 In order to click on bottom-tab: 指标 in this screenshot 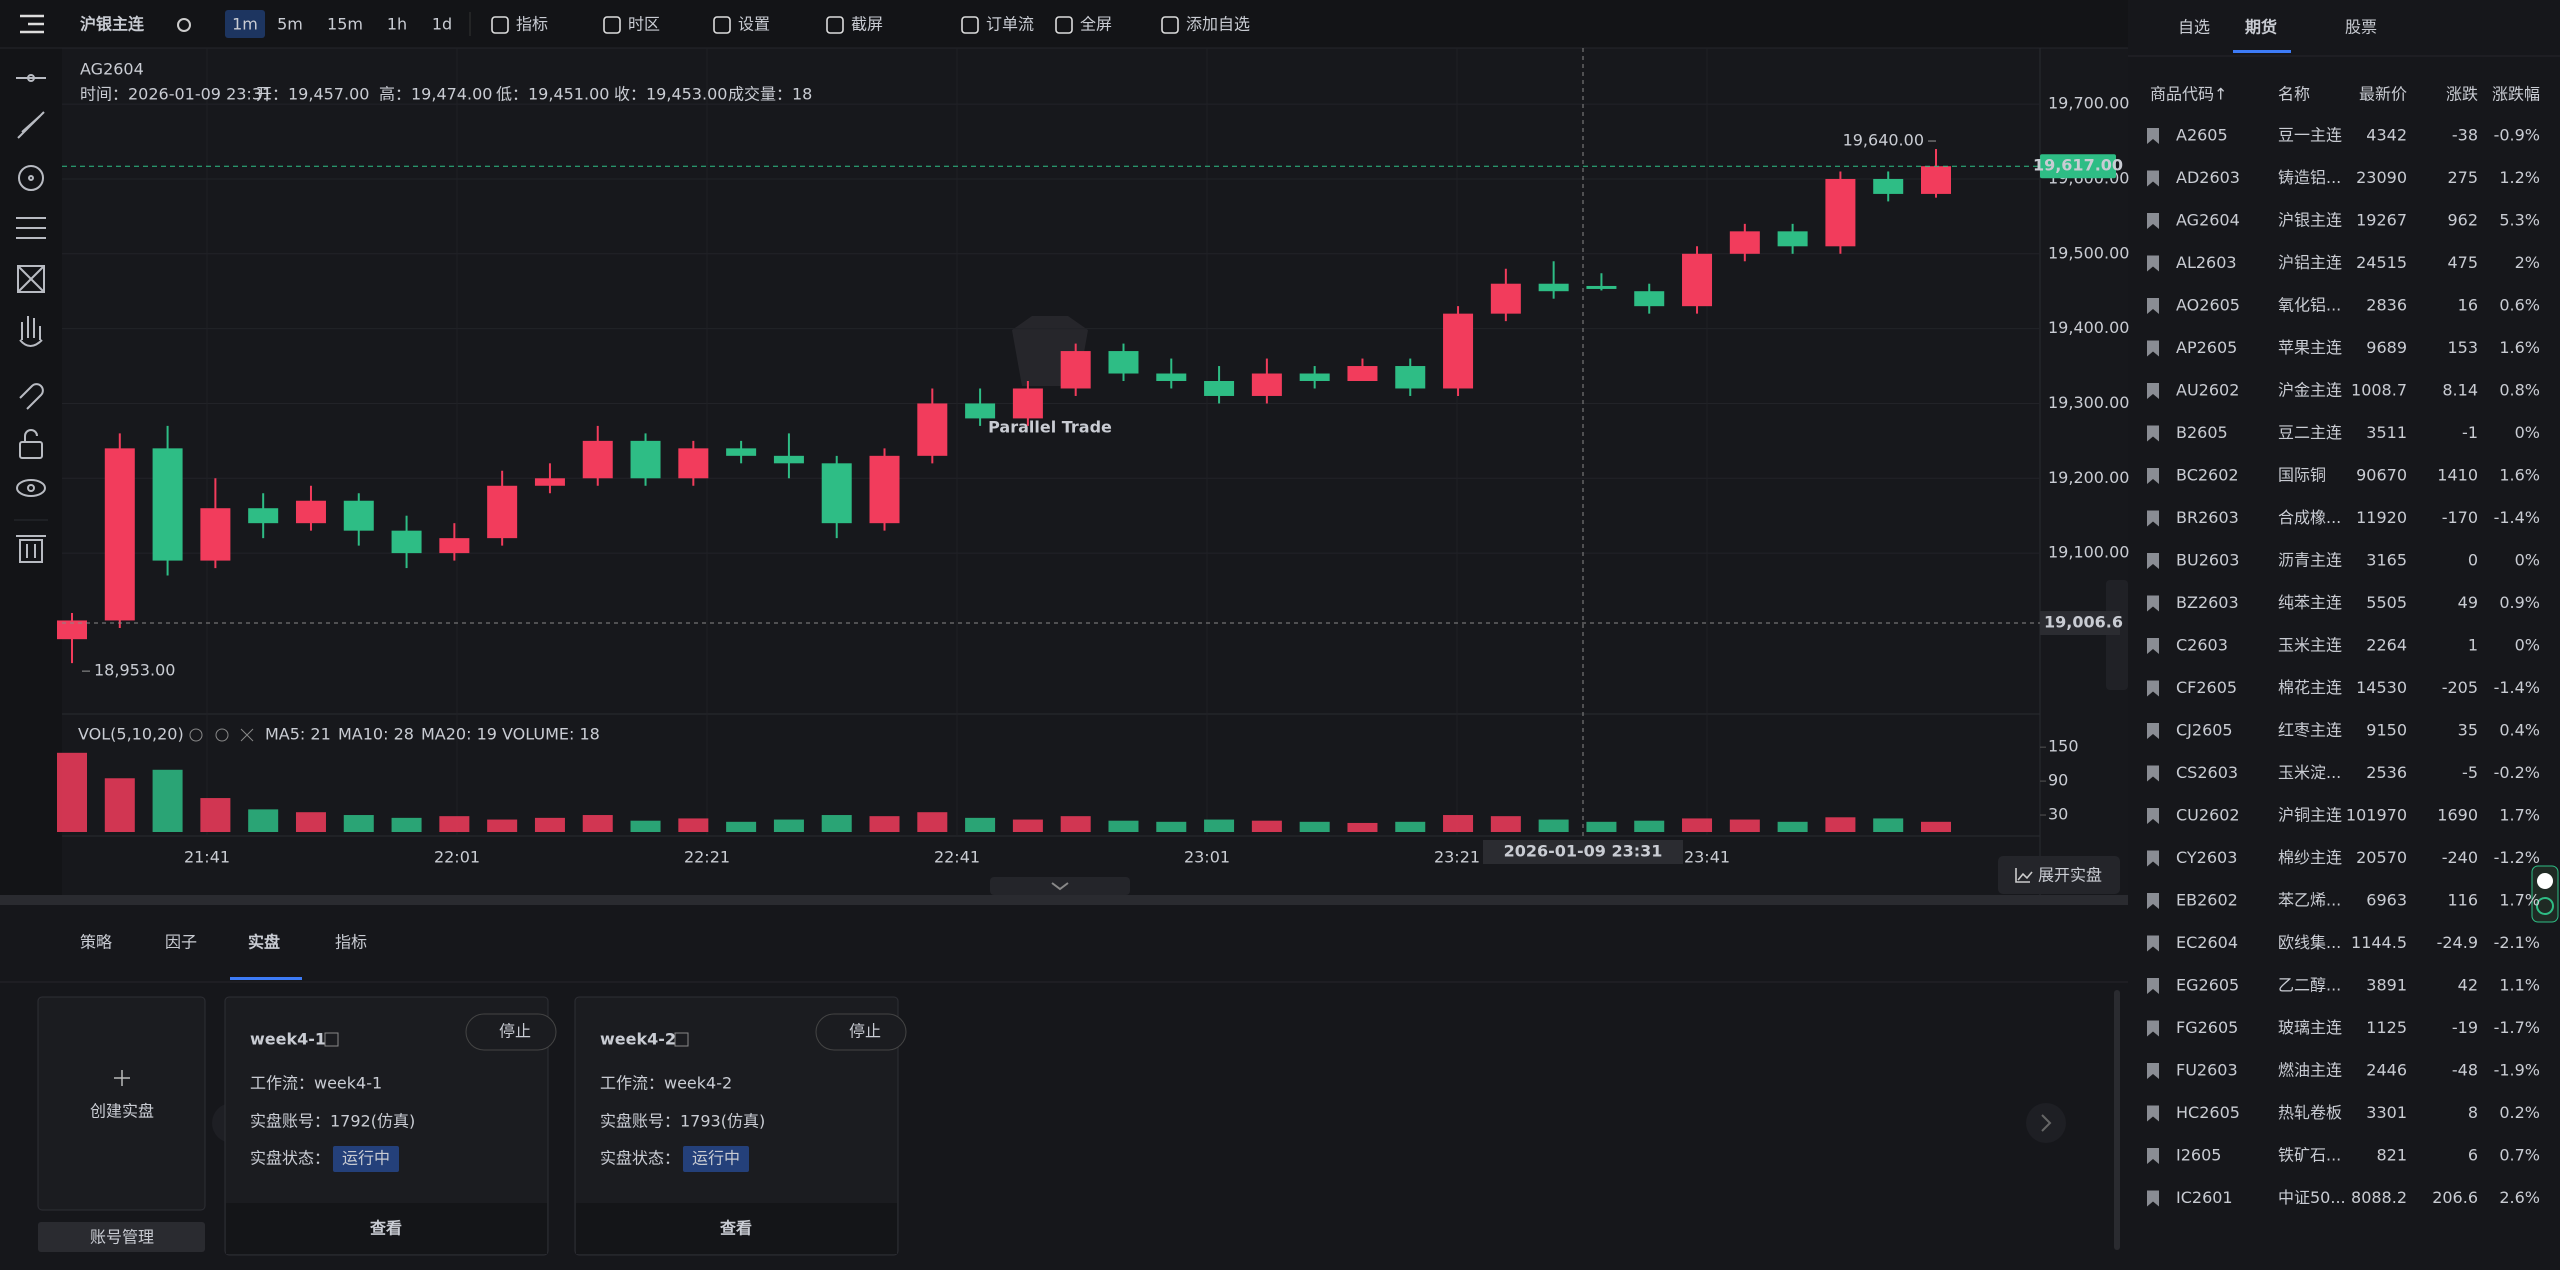, I will do `click(351, 942)`.